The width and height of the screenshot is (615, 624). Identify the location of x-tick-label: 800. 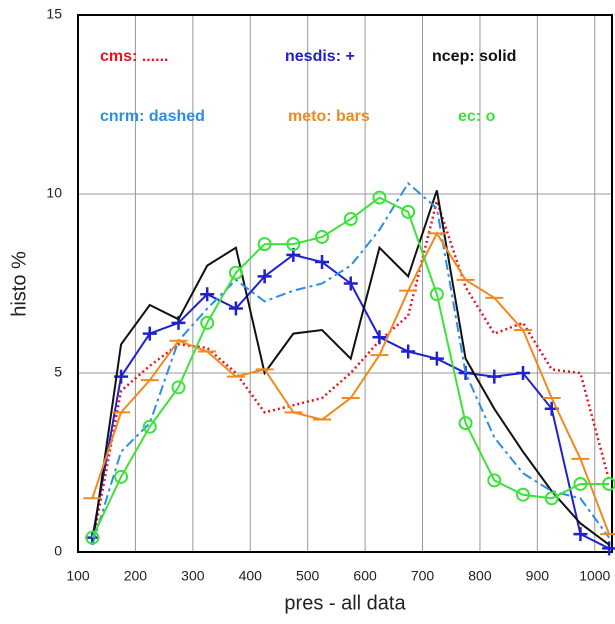
(480, 576).